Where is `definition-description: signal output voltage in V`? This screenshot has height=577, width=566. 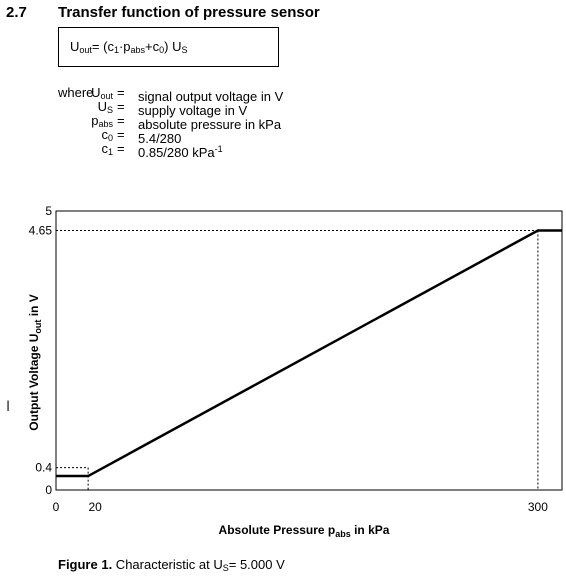 definition-description: signal output voltage in V is located at coordinates (211, 96).